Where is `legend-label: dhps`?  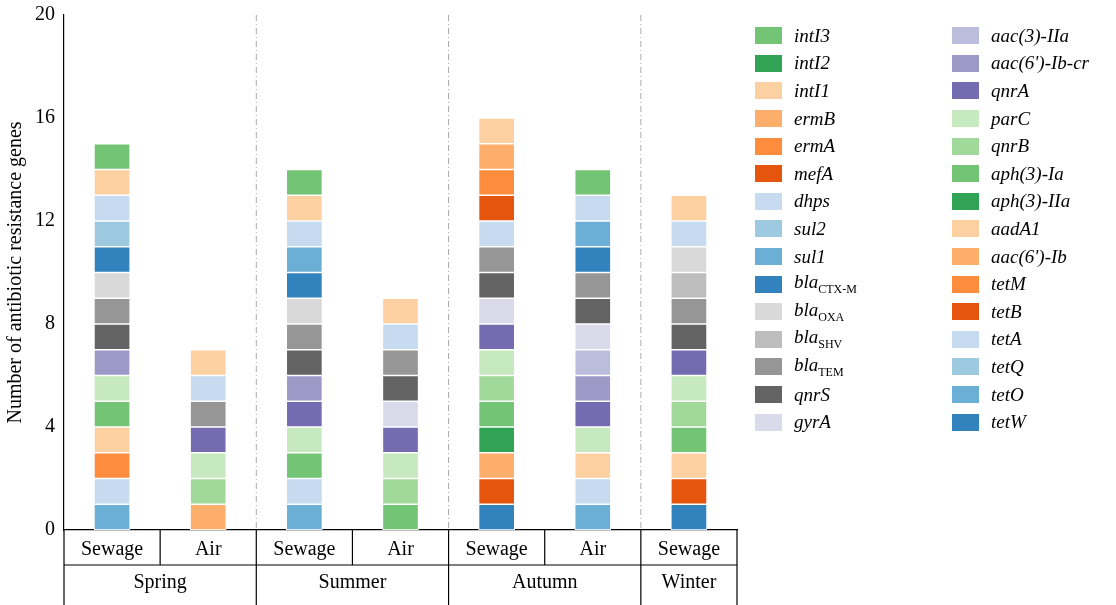
legend-label: dhps is located at coordinates (812, 201).